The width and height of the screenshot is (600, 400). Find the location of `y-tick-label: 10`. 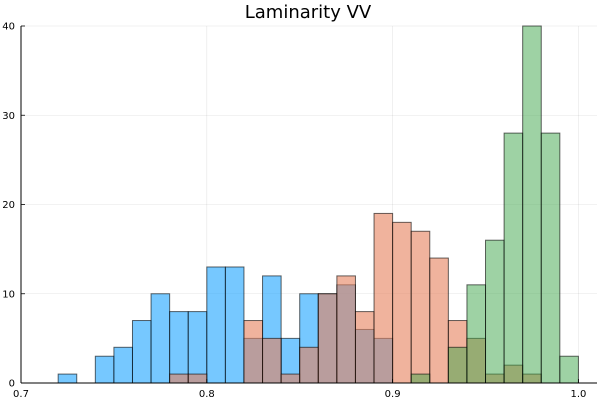

y-tick-label: 10 is located at coordinates (8, 294).